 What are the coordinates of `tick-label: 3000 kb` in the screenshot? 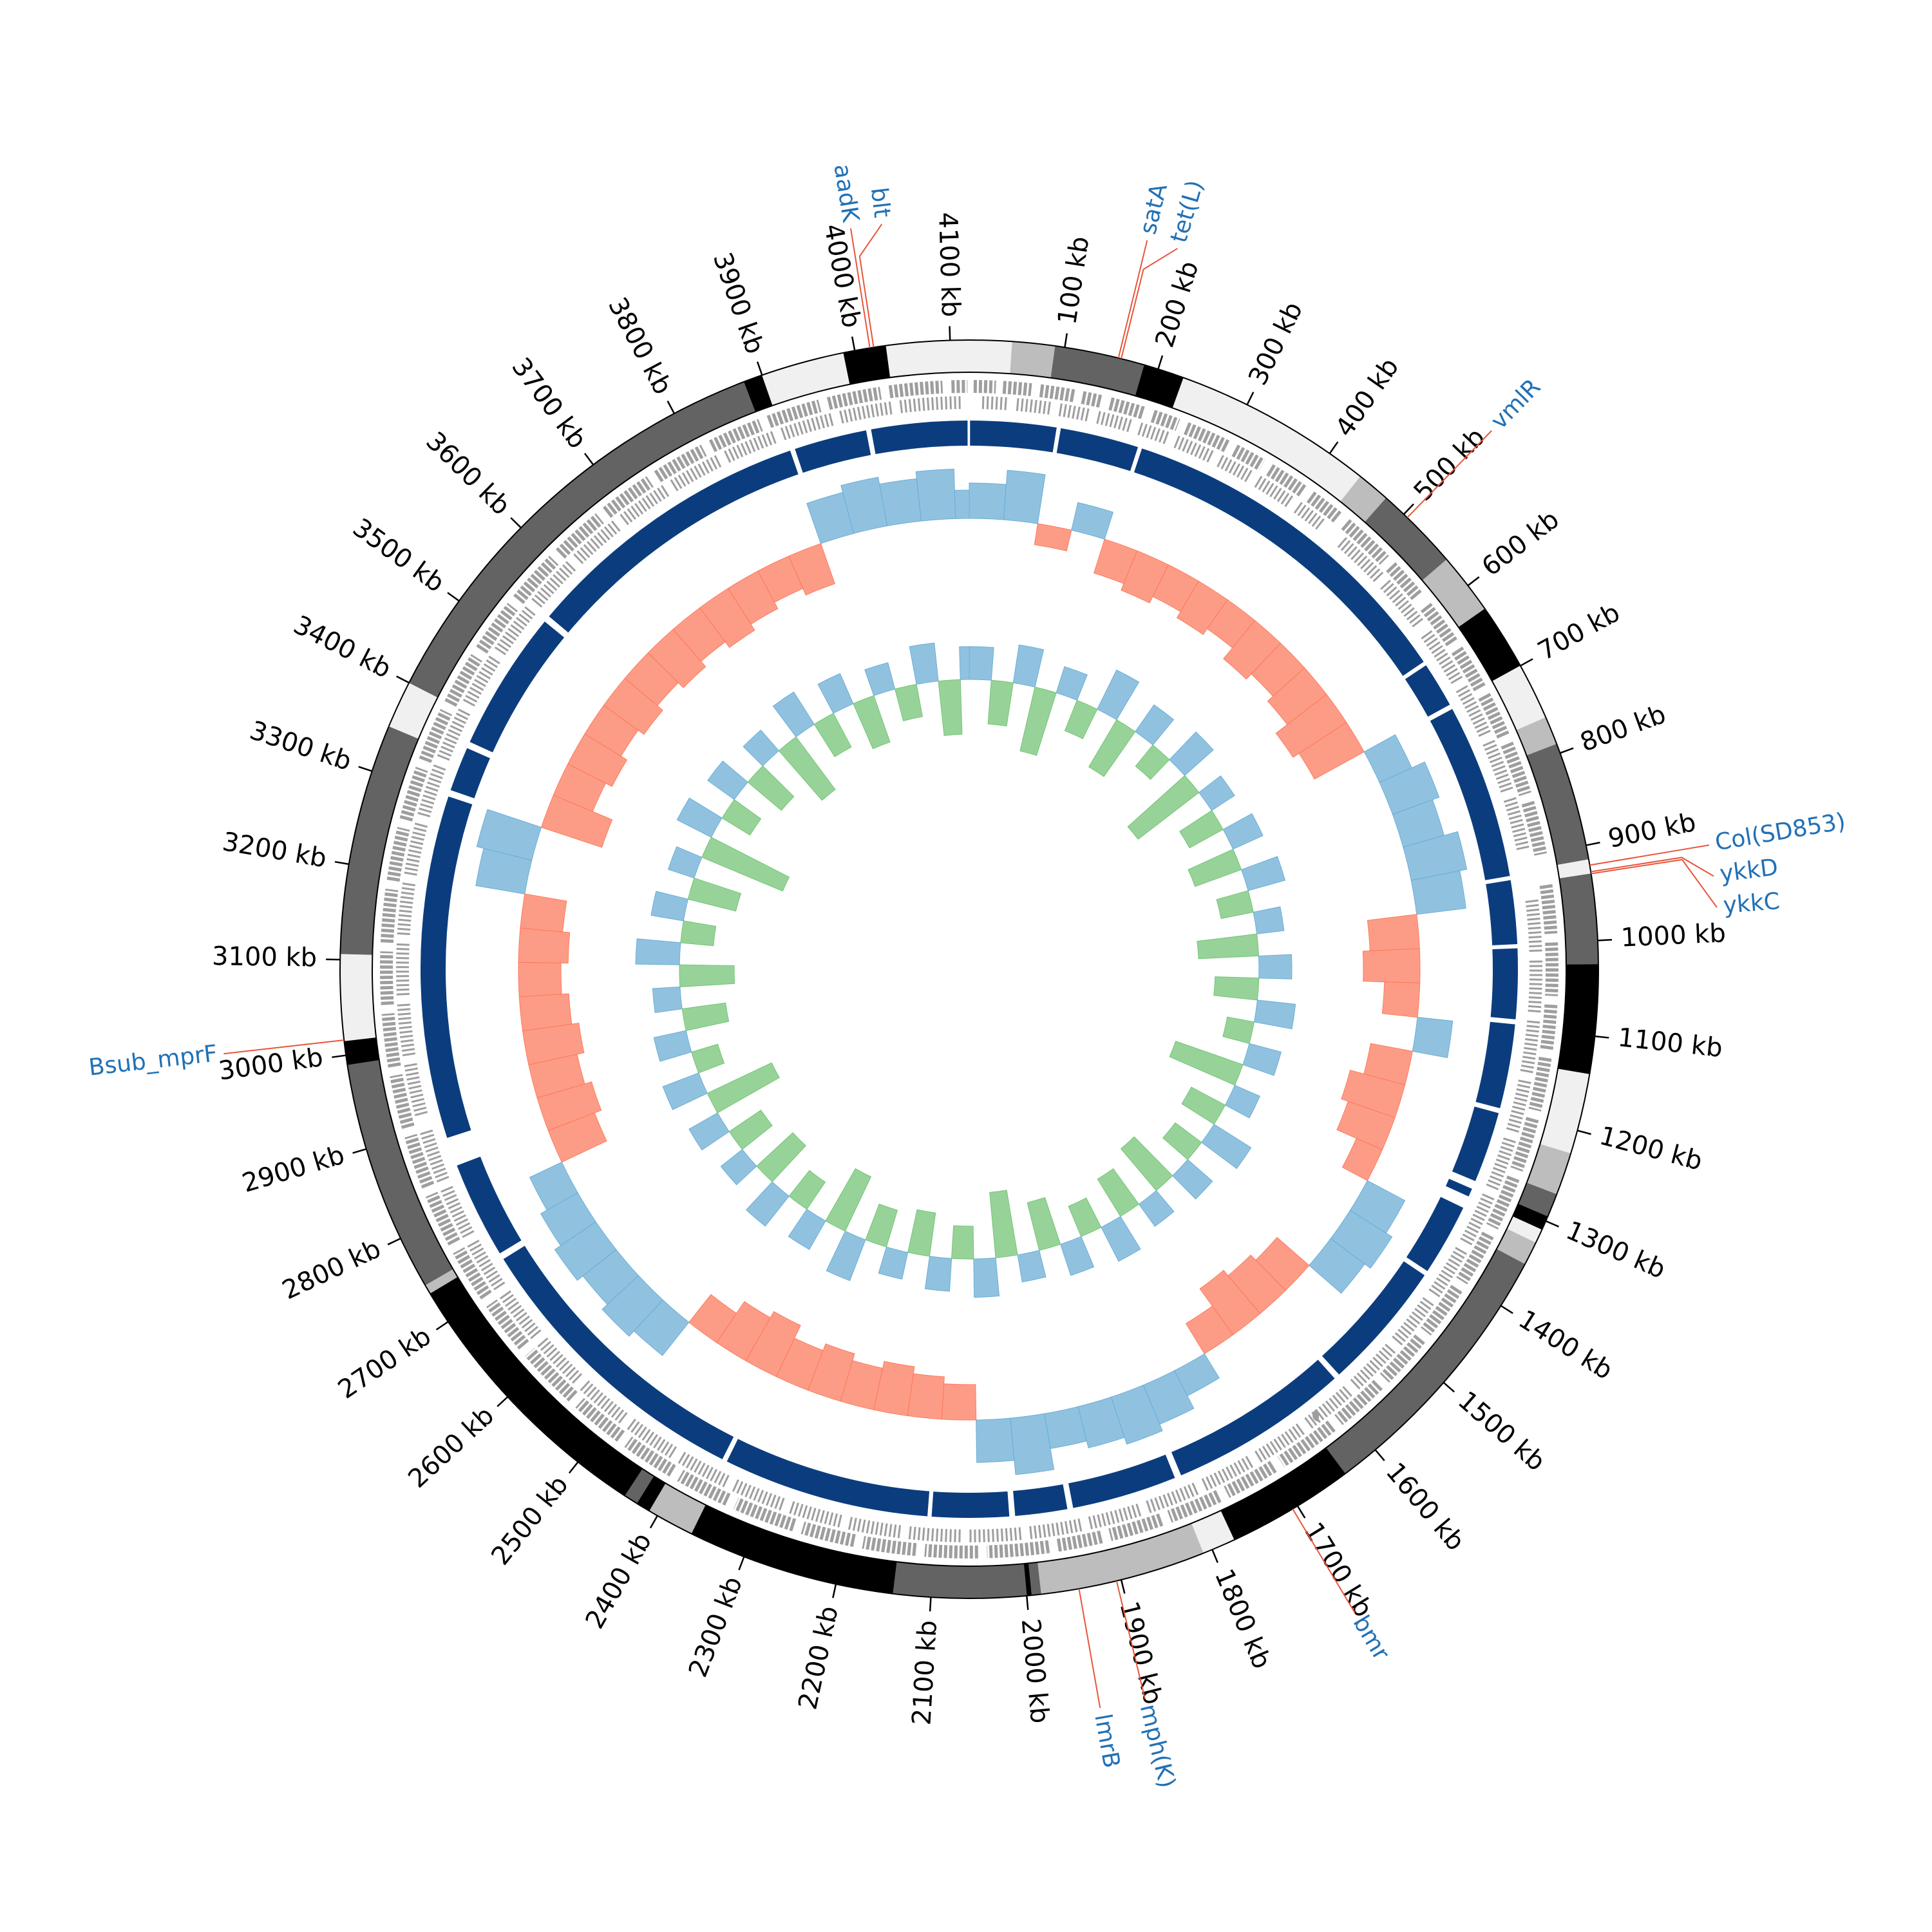 It's located at (271, 1064).